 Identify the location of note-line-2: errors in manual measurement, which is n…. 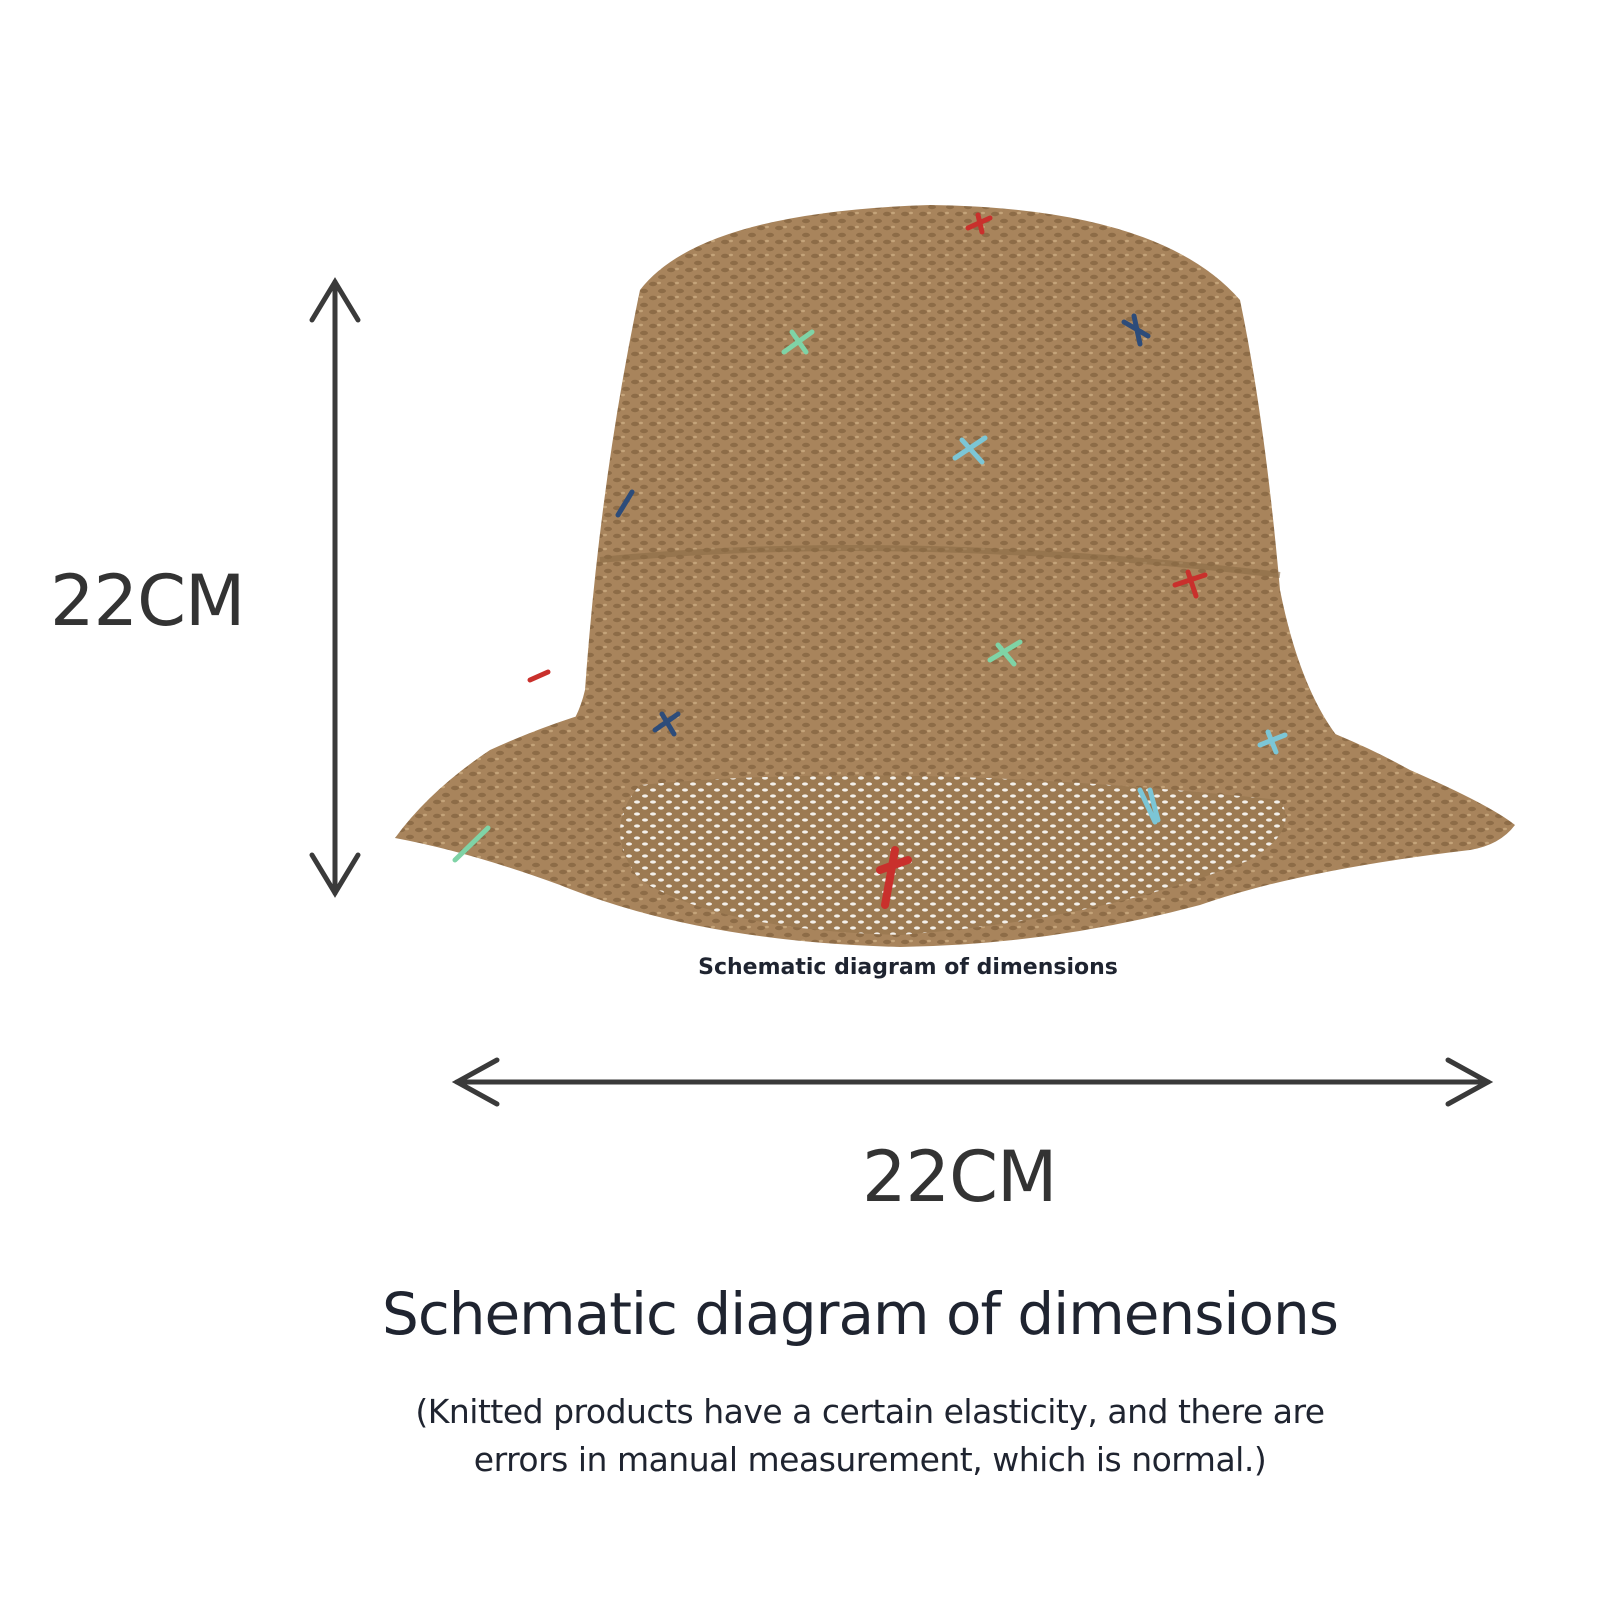
(870, 1459).